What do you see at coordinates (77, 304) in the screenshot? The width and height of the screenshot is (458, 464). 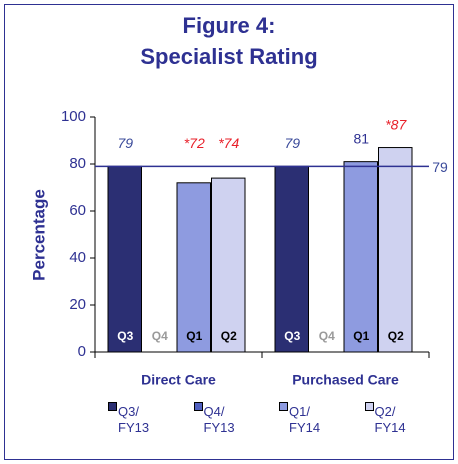 I see `y-tick-label: 20` at bounding box center [77, 304].